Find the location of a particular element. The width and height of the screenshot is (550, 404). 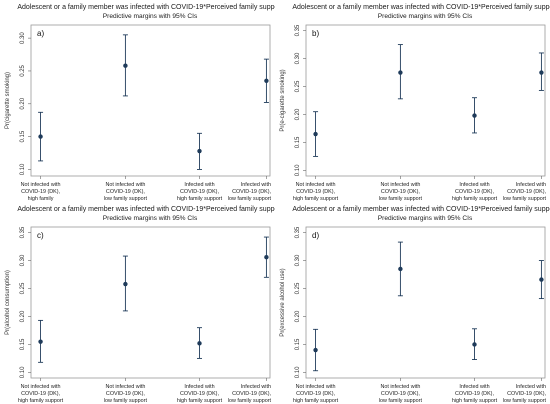

y-axis-label: Pr(cigarette smoking) is located at coordinates (8, 100).